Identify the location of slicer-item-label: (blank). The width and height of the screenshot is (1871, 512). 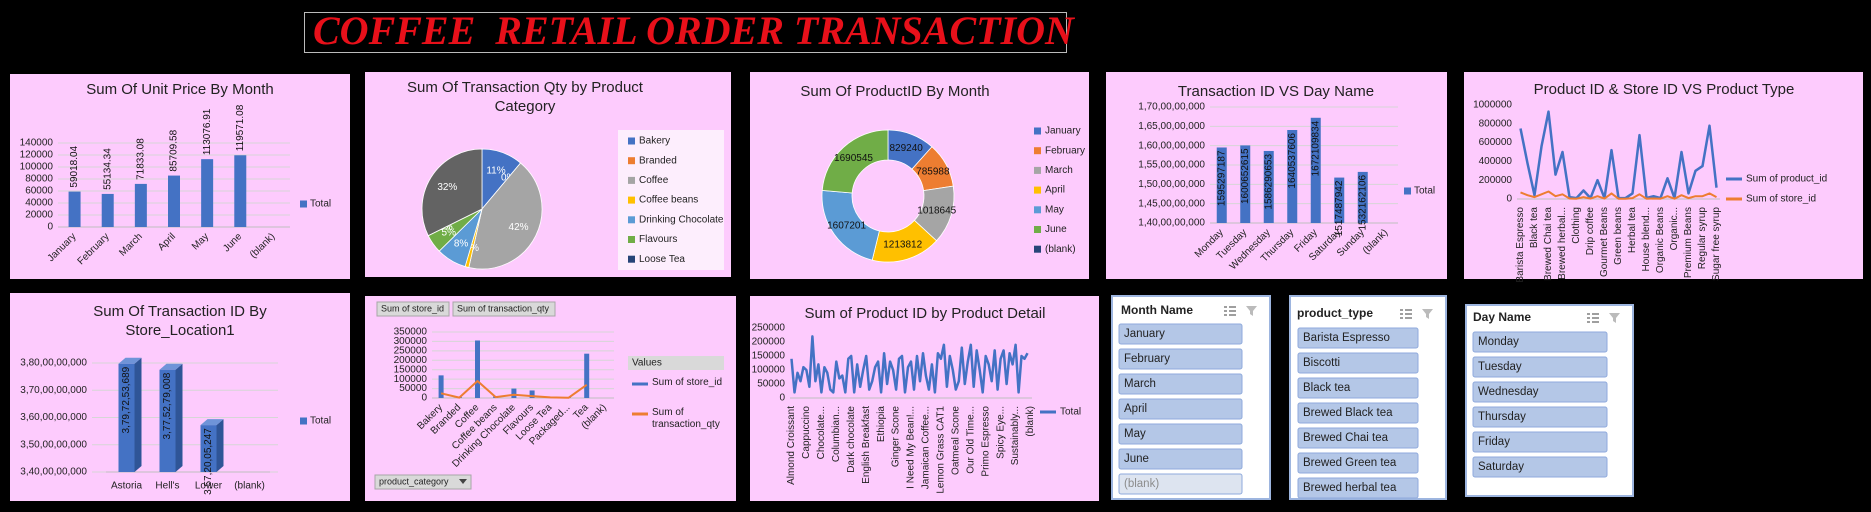
(1141, 484).